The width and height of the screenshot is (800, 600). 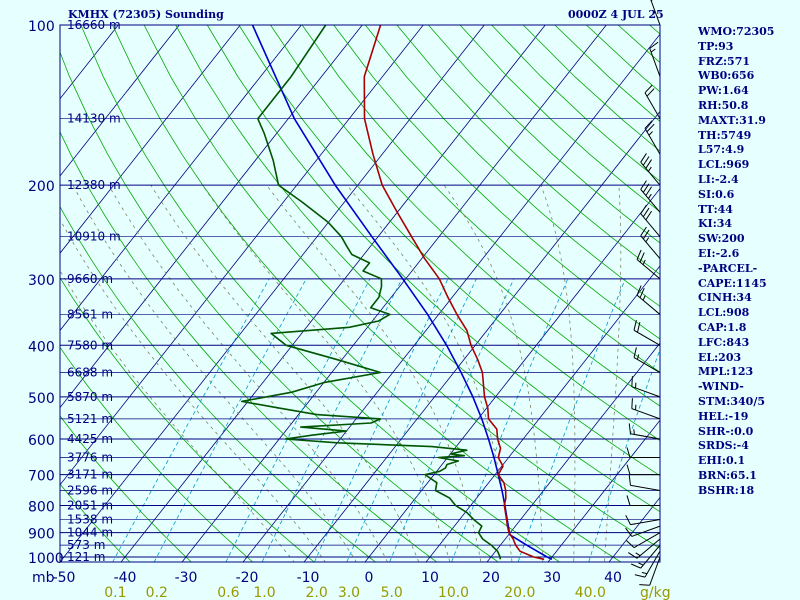 I want to click on temperature-tick-label: 0, so click(x=369, y=578).